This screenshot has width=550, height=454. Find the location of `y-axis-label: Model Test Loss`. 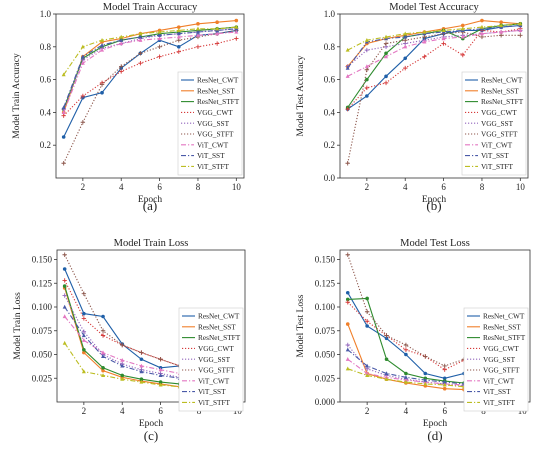

y-axis-label: Model Test Loss is located at coordinates (301, 325).